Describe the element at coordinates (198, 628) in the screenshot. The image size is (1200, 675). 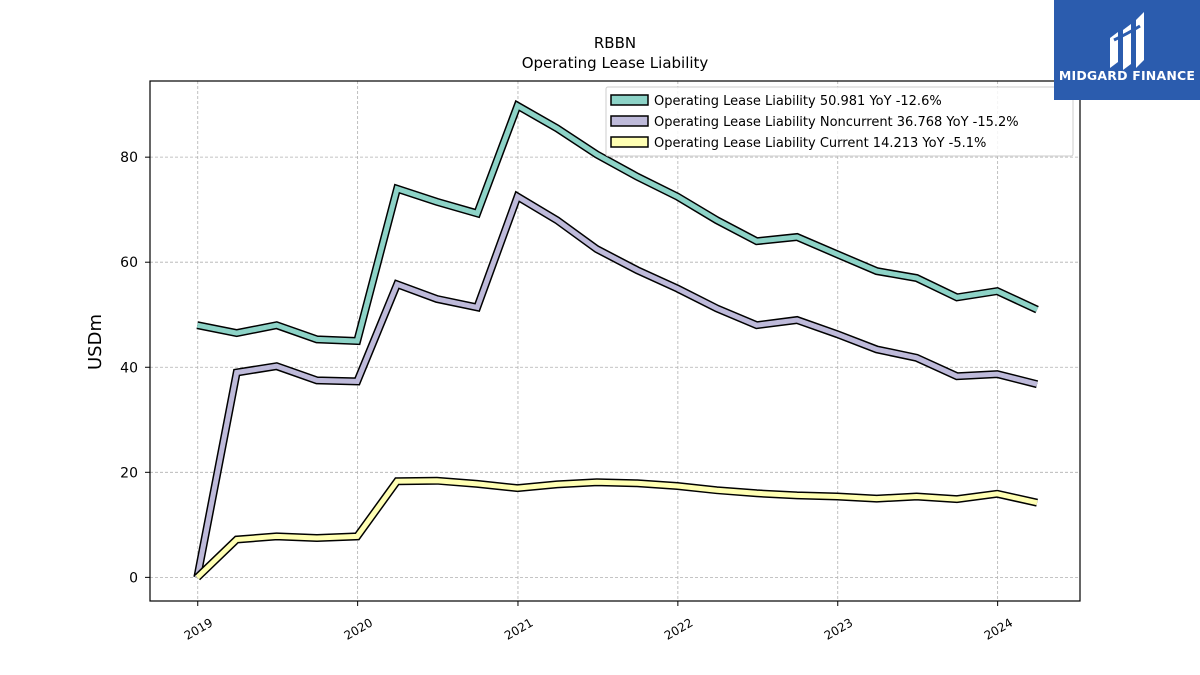
I see `x-tick-label: 2019` at that location.